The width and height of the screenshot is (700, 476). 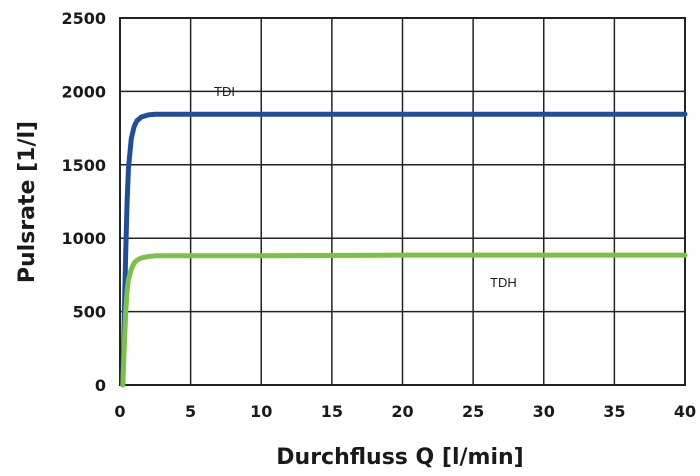 What do you see at coordinates (83, 238) in the screenshot?
I see `y-tick-label: 1000` at bounding box center [83, 238].